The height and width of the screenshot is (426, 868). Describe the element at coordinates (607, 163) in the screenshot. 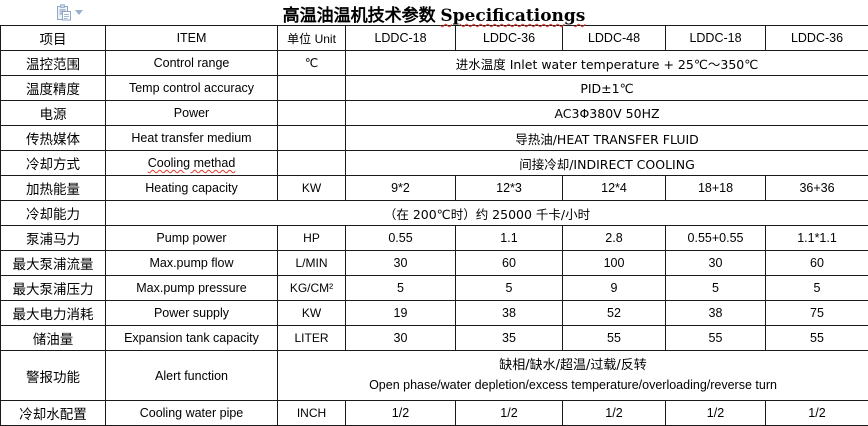

I see `row-merged-value: 间接冷却/INDIRECT COOLING` at that location.